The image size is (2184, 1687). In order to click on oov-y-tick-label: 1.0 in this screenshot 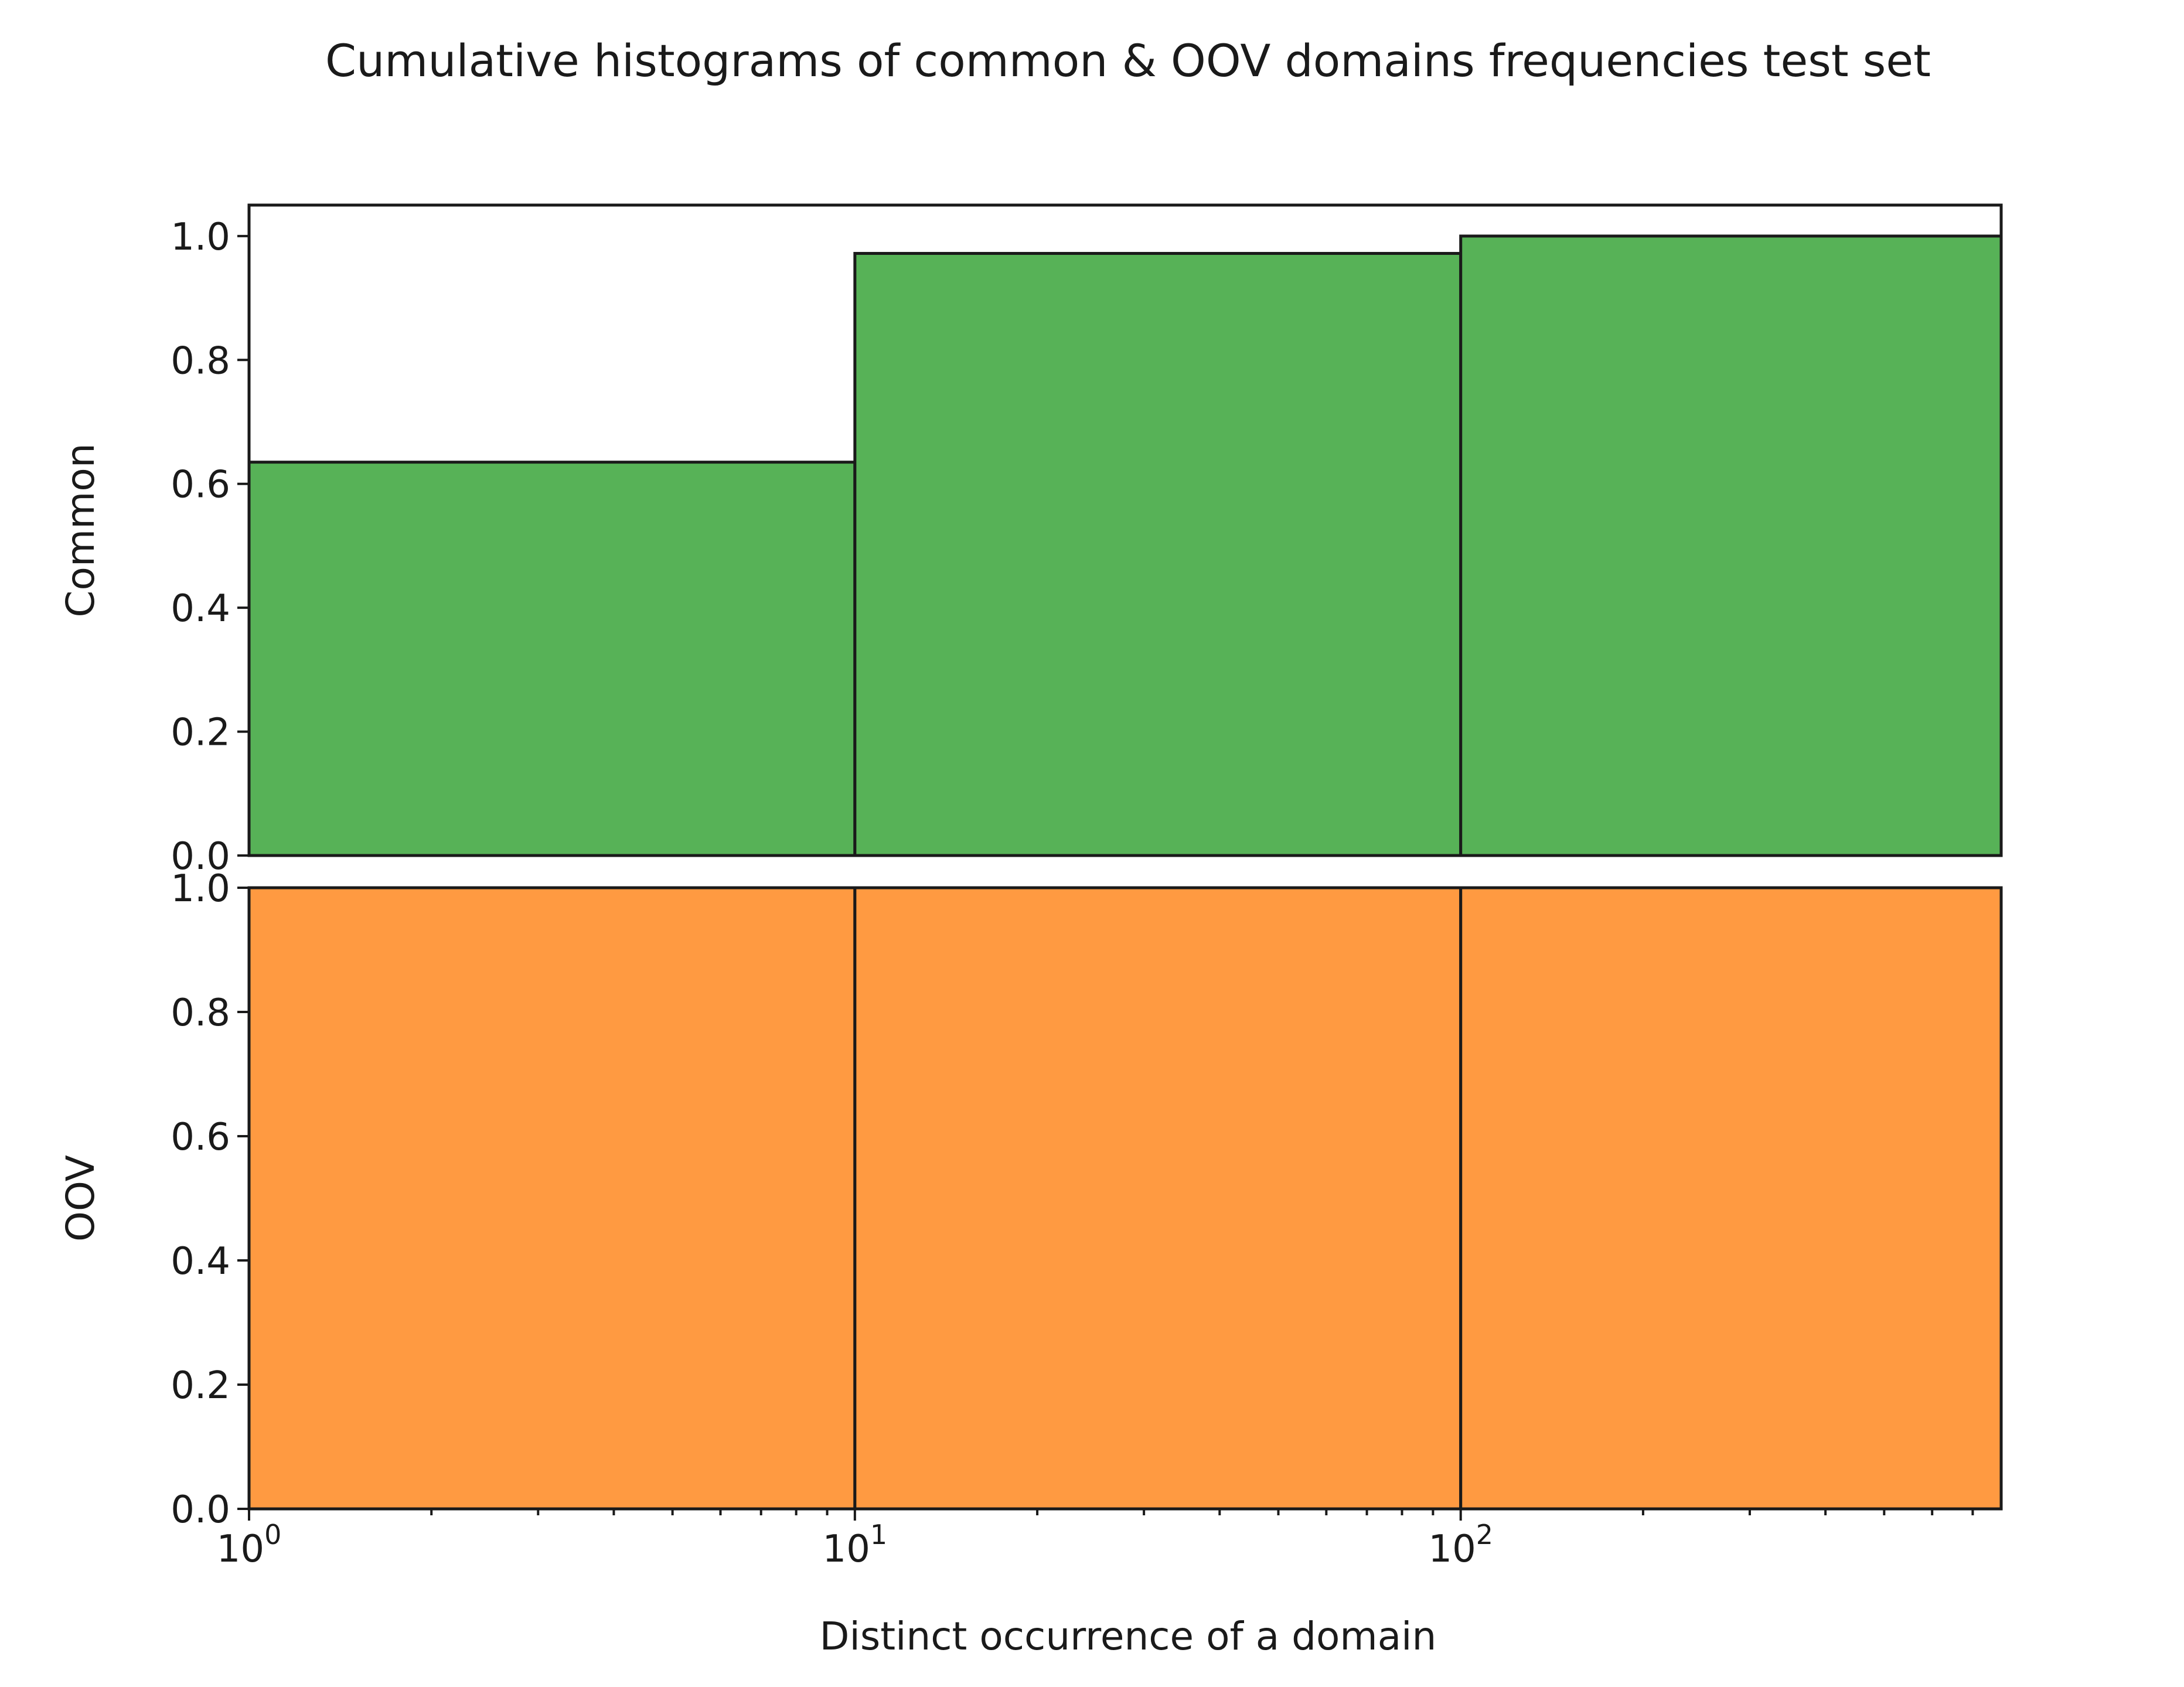, I will do `click(200, 889)`.